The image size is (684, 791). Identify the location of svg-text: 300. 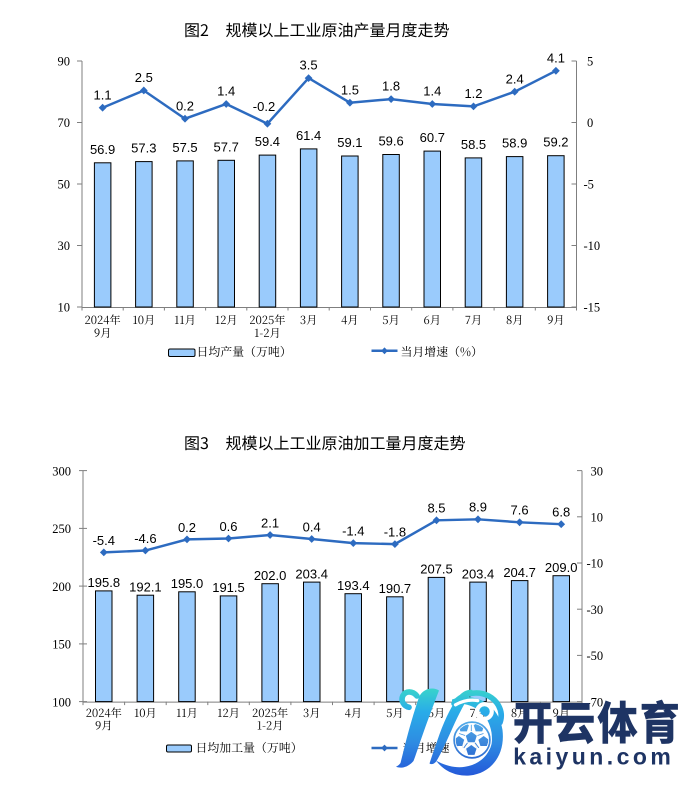
(61, 471).